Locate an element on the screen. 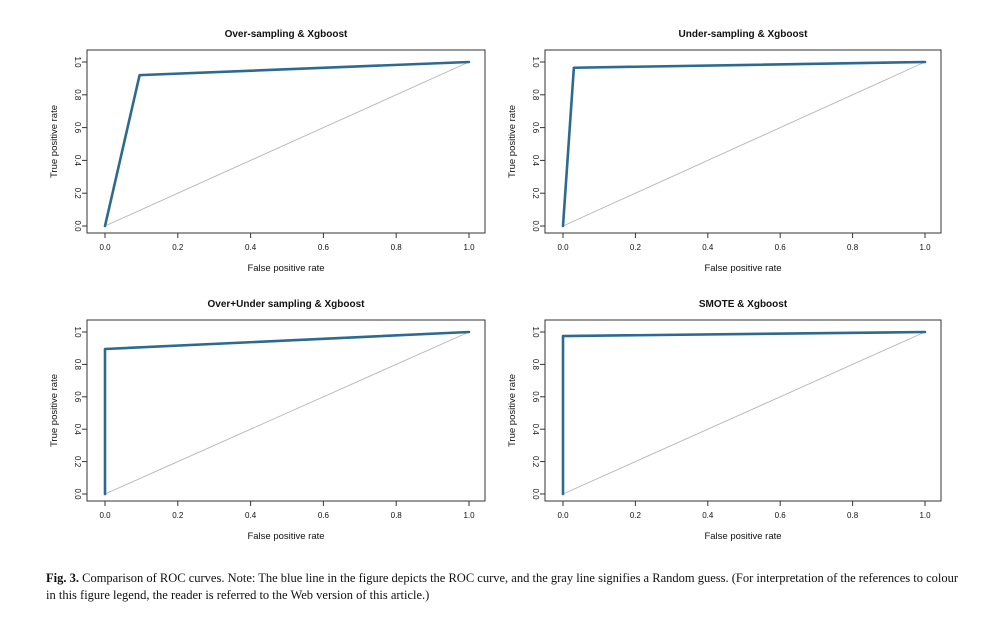  chart-title: SMOTE & Xgboost is located at coordinates (743, 304).